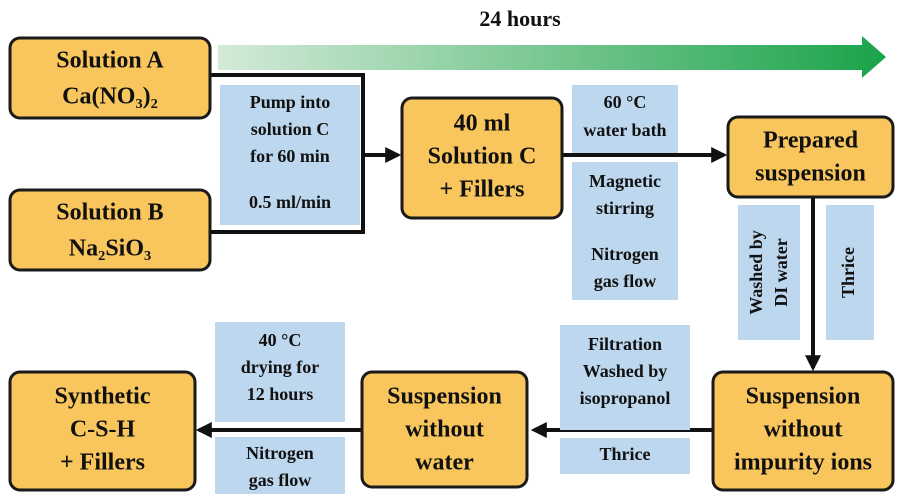 The height and width of the screenshot is (497, 902). Describe the element at coordinates (803, 463) in the screenshot. I see `process-label: impurity ions` at that location.